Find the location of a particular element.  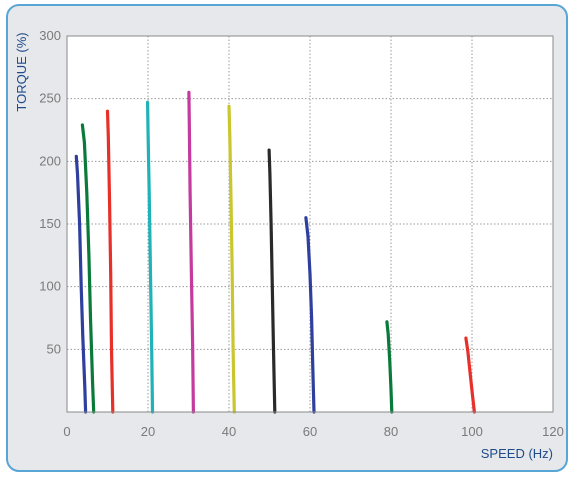

x-tick-label: 60 is located at coordinates (310, 431).